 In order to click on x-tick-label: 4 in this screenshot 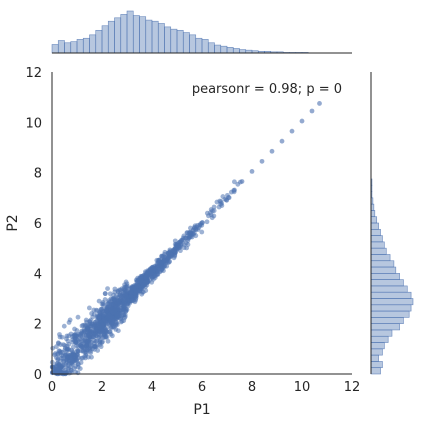, I will do `click(152, 387)`.